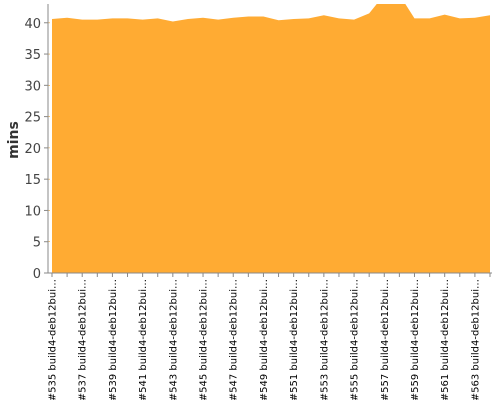 The height and width of the screenshot is (400, 500). Describe the element at coordinates (32, 211) in the screenshot. I see `y-tick-label: 10` at that location.